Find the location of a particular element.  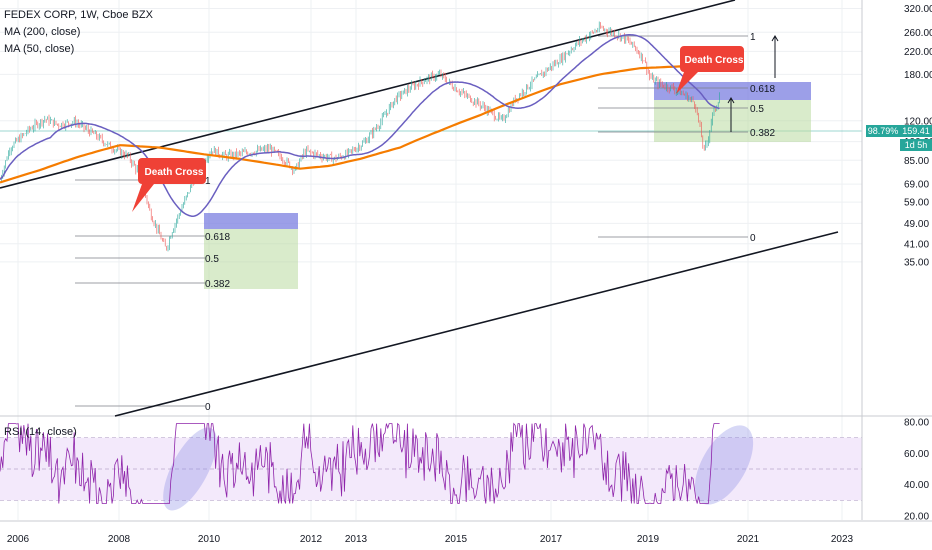

rsi-pane is located at coordinates (431, 466).